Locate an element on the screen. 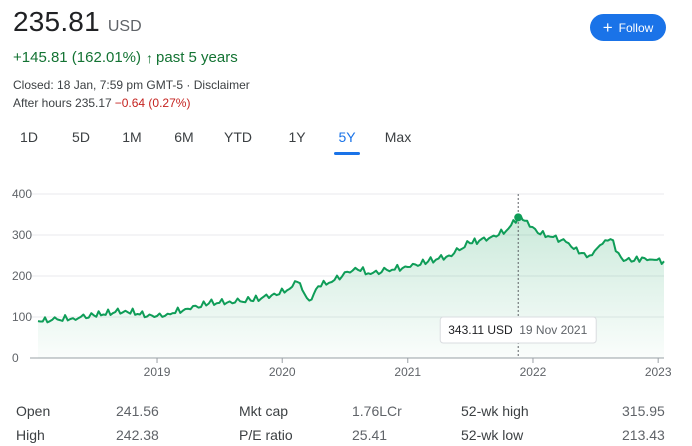  tab-ytd: YTD is located at coordinates (238, 137).